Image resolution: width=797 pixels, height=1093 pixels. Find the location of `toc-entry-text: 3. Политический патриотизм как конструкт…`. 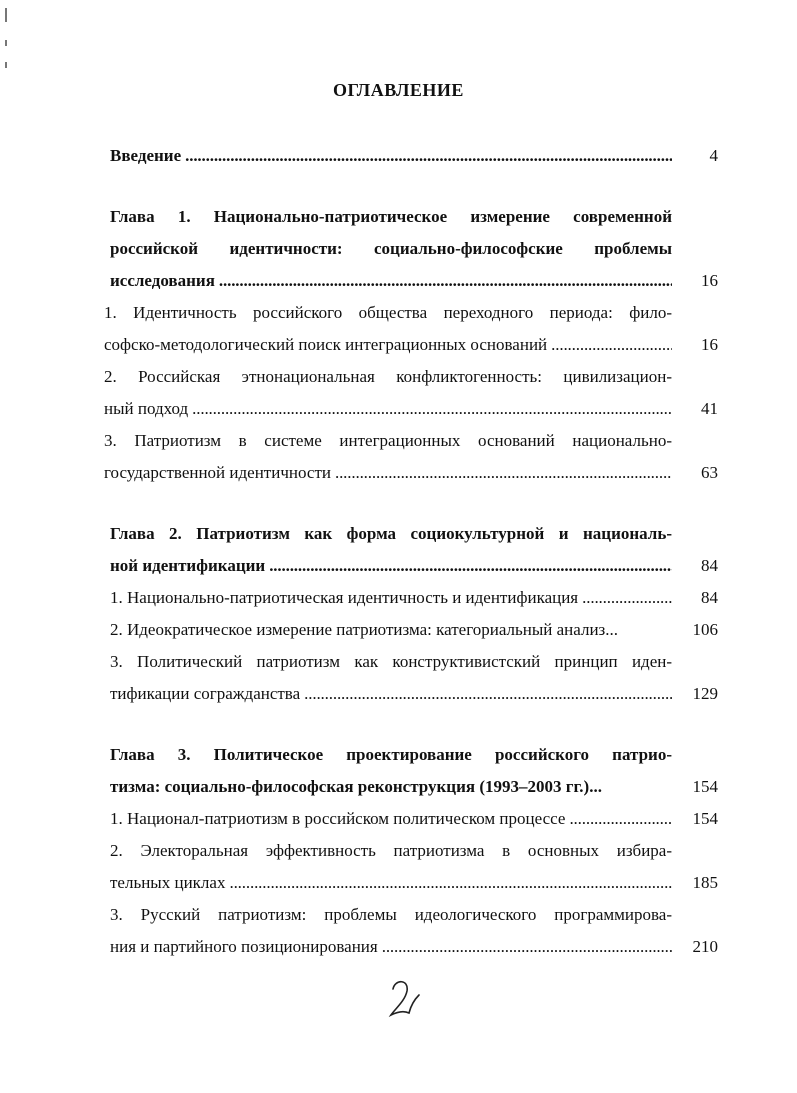

toc-entry-text: 3. Политический патриотизм как конструкт… is located at coordinates (391, 661).